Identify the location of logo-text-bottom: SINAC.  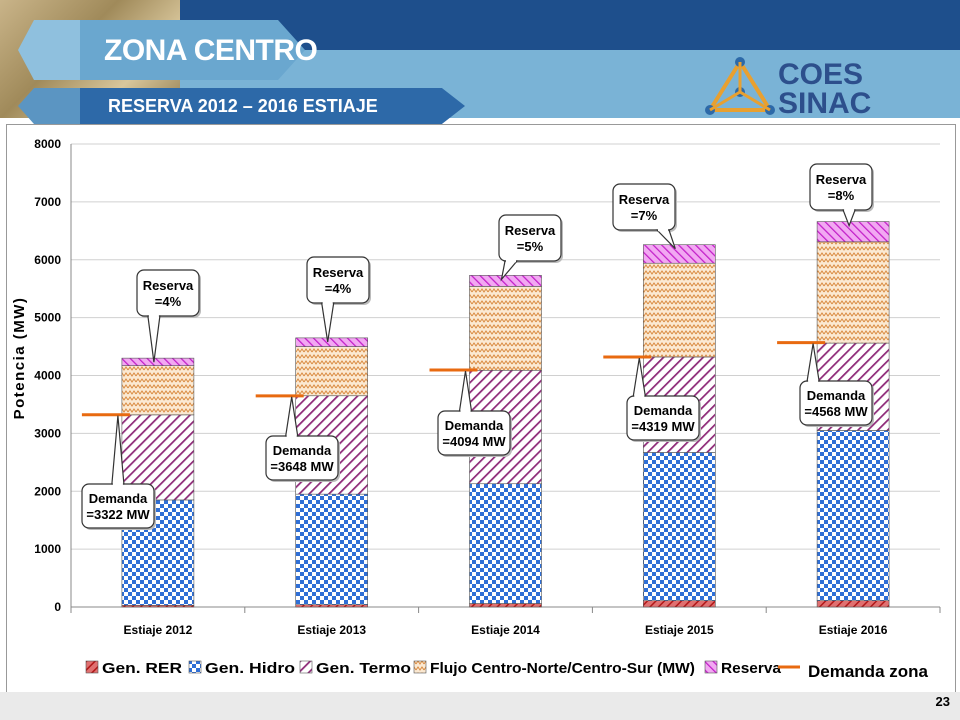
(824, 101).